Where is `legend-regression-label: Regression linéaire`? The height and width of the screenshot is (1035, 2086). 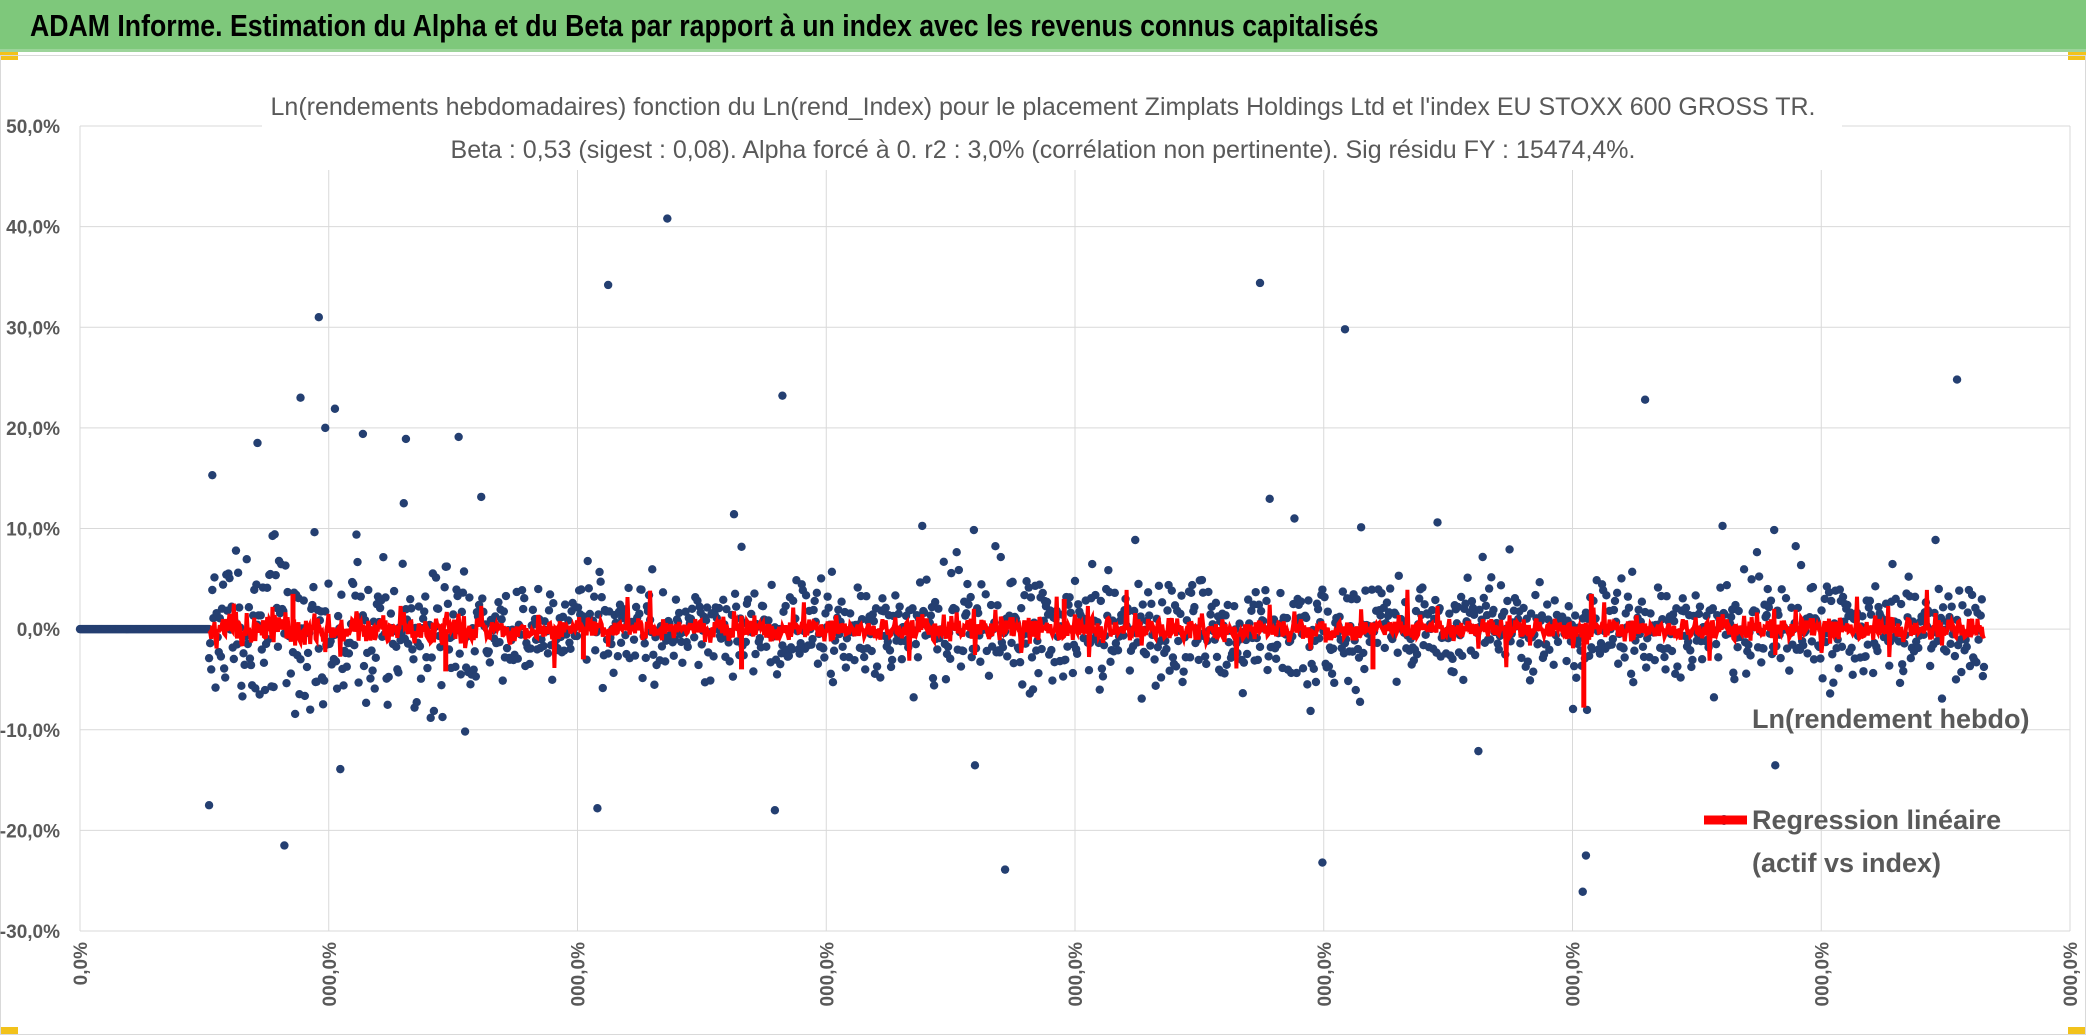
legend-regression-label: Regression linéaire is located at coordinates (1876, 820).